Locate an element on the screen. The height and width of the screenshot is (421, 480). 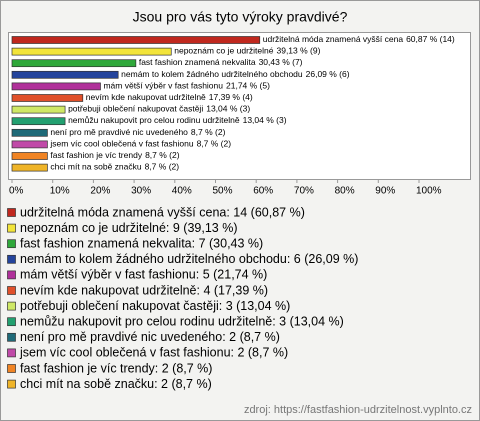
legend-label: chci mít na sobě značku: 2 (8,7 %) is located at coordinates (116, 384).